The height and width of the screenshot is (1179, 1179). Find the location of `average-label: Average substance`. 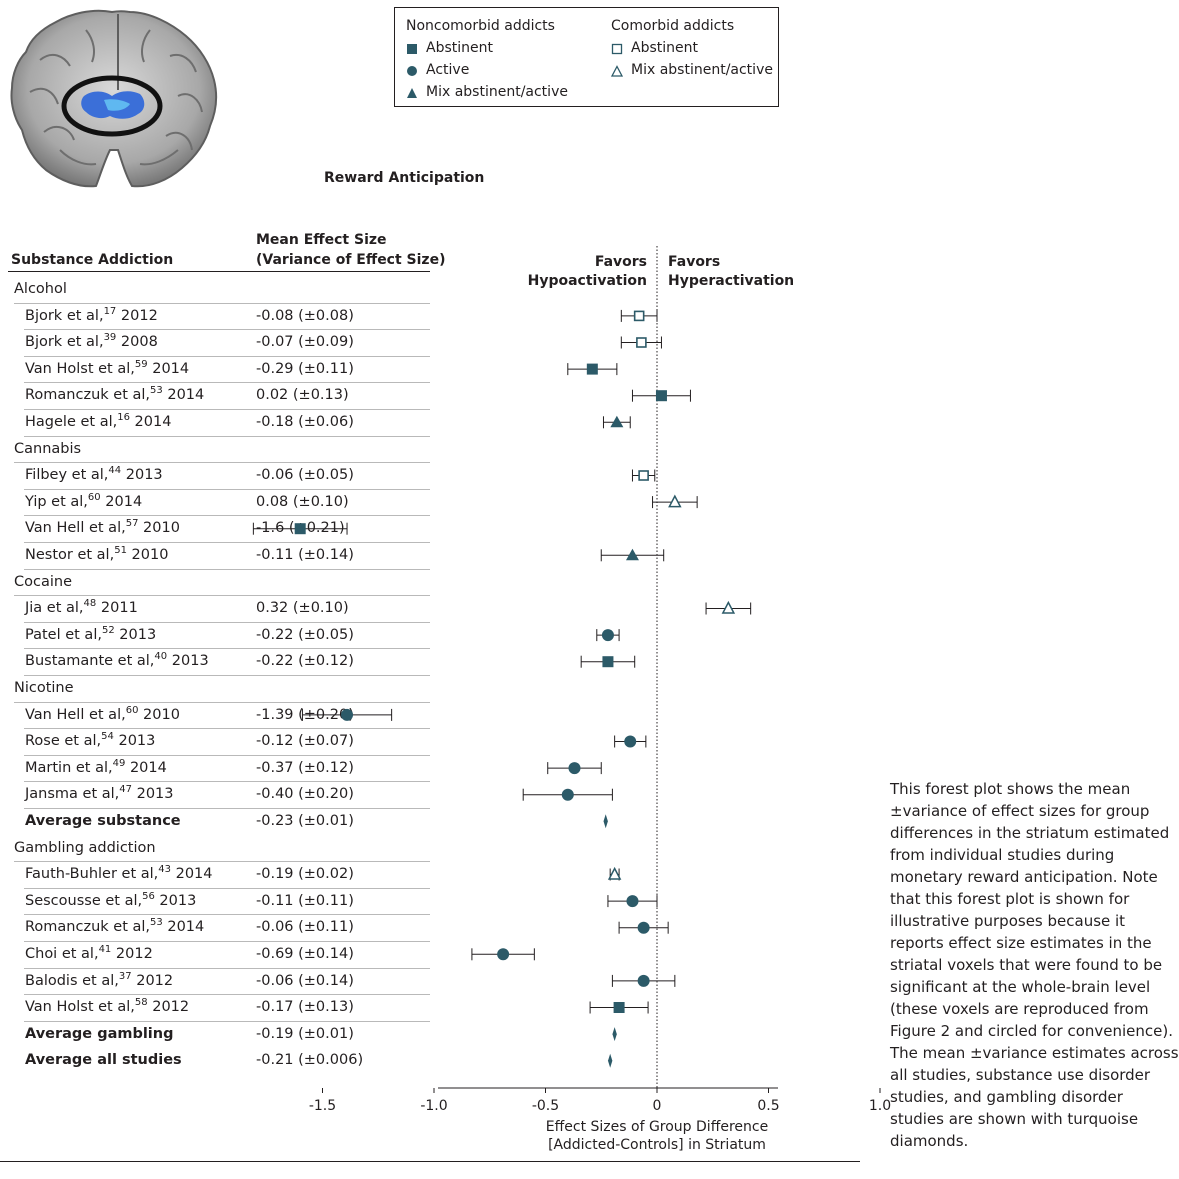

average-label: Average substance is located at coordinates (103, 821).